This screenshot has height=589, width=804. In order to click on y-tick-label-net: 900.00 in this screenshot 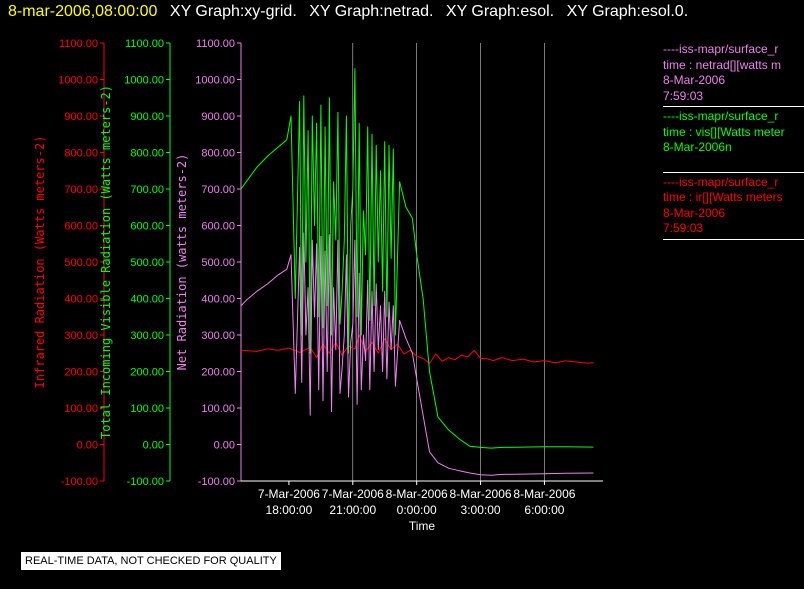, I will do `click(218, 117)`.